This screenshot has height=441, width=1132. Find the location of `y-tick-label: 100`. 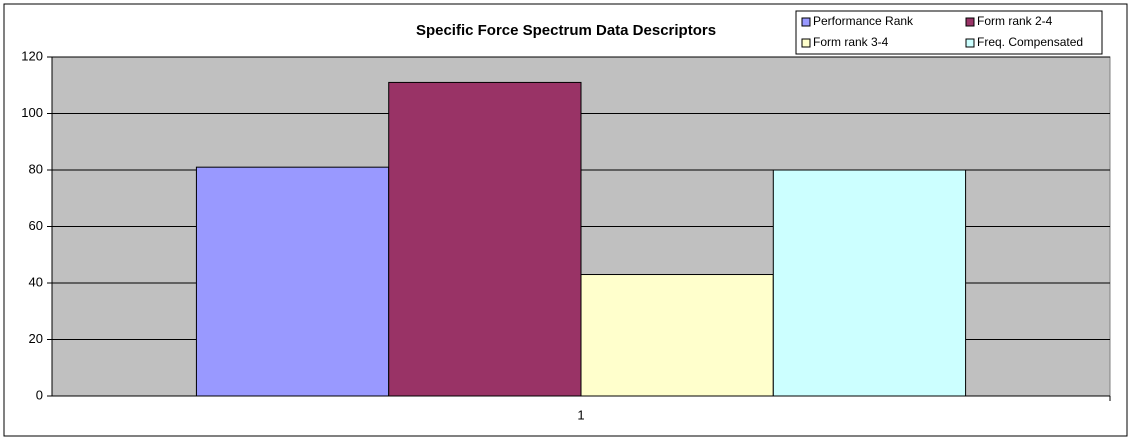

y-tick-label: 100 is located at coordinates (32, 112).